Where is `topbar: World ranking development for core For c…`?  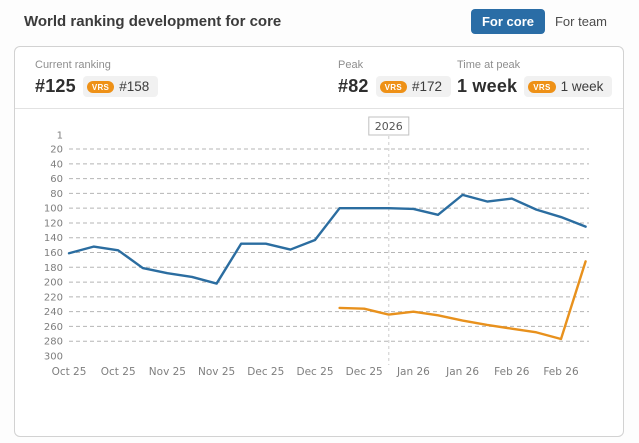
topbar: World ranking development for core For c… is located at coordinates (319, 22).